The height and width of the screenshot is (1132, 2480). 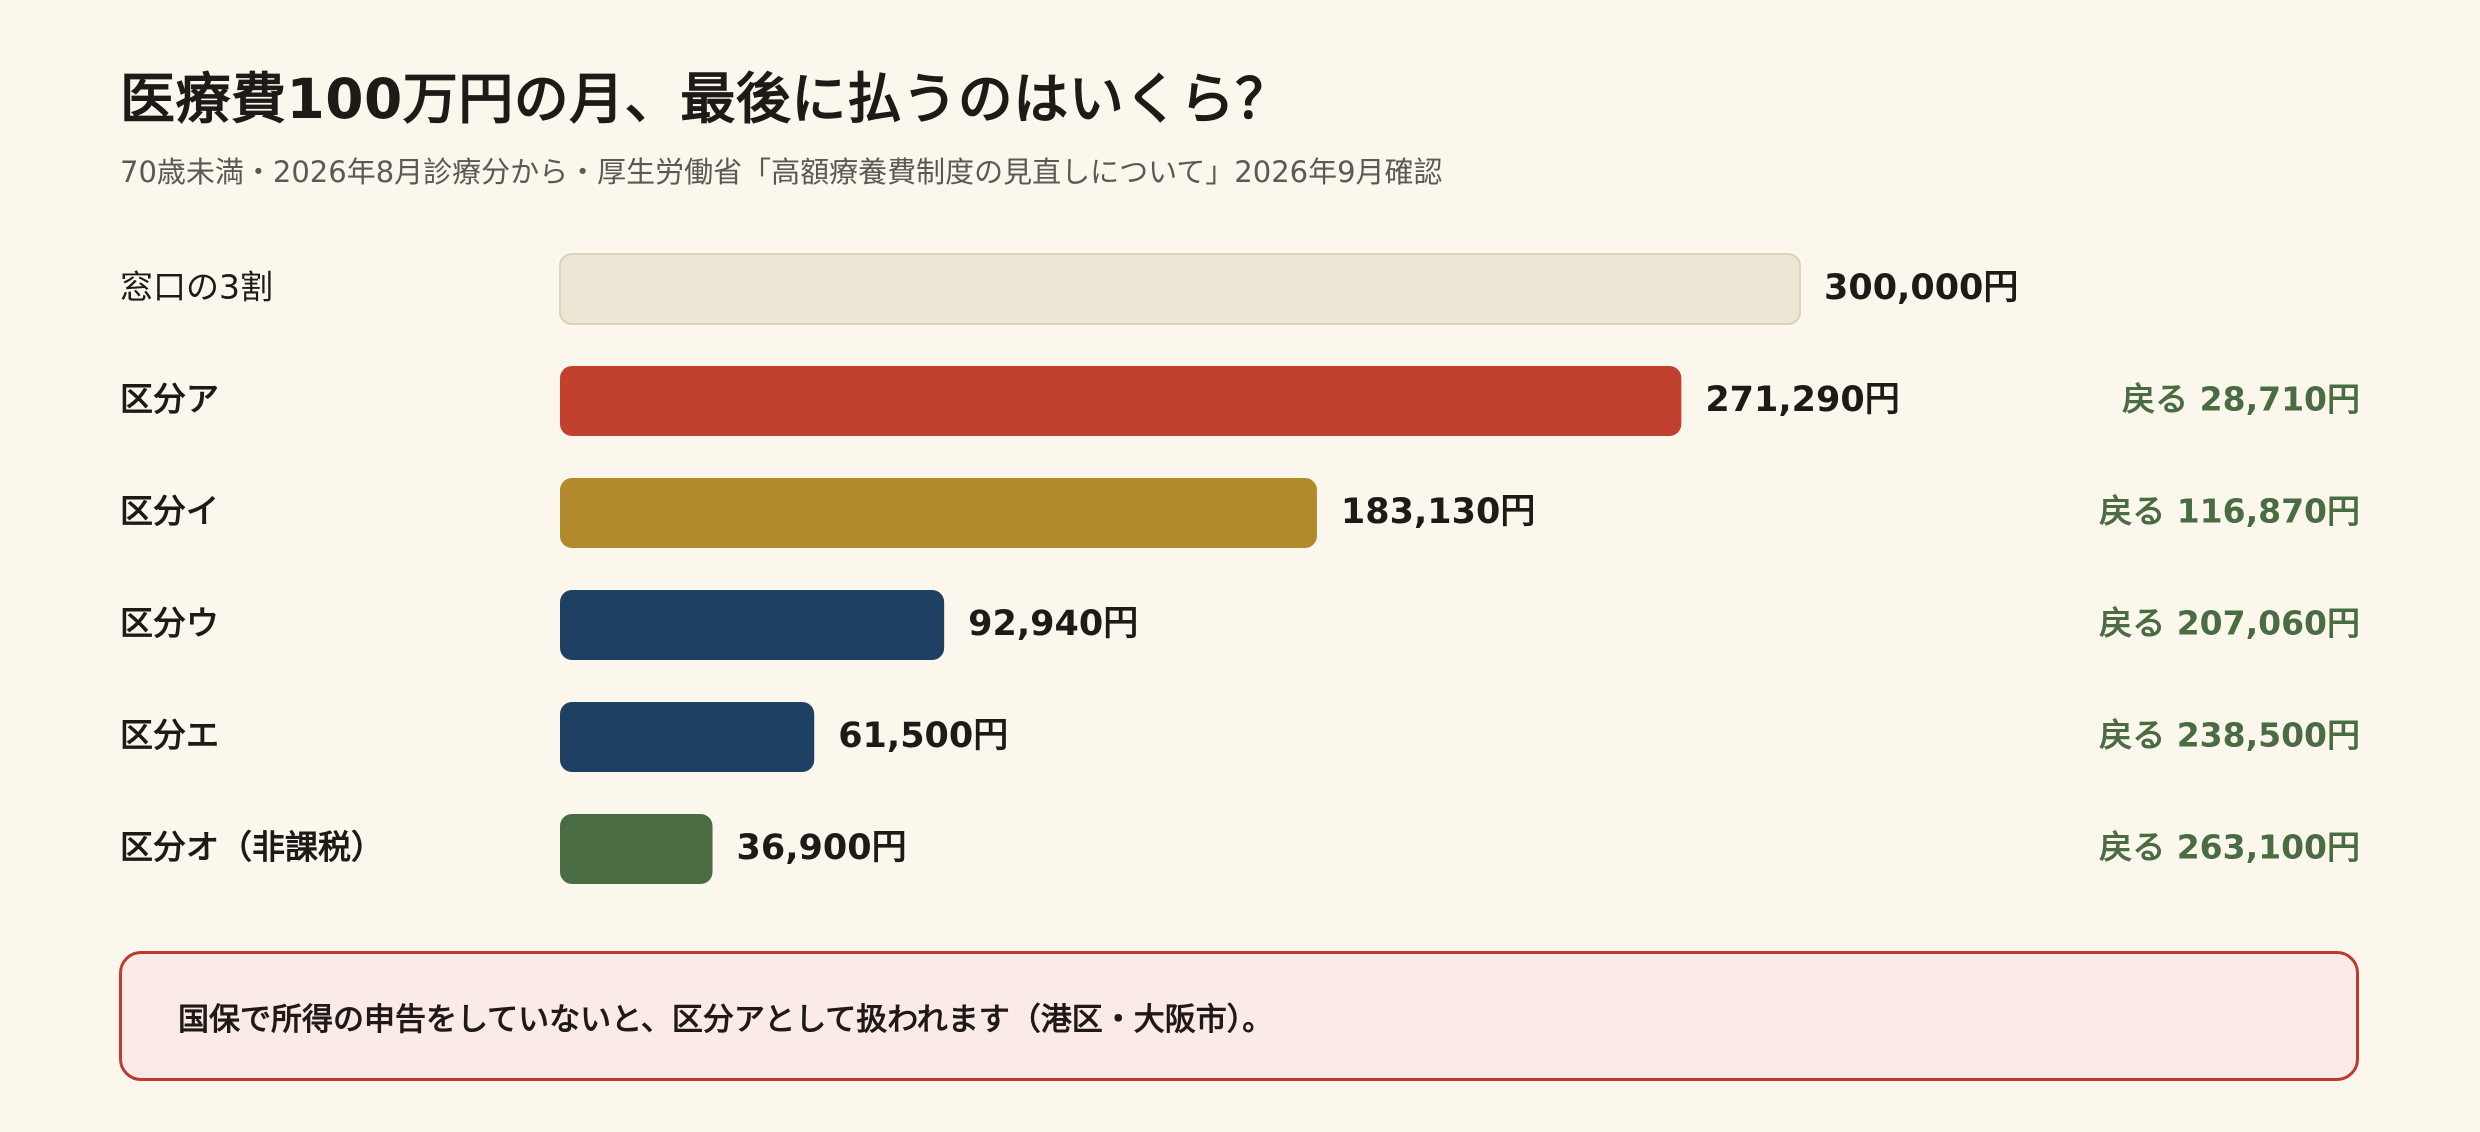 I want to click on value-label: 271,290円, so click(x=1802, y=400).